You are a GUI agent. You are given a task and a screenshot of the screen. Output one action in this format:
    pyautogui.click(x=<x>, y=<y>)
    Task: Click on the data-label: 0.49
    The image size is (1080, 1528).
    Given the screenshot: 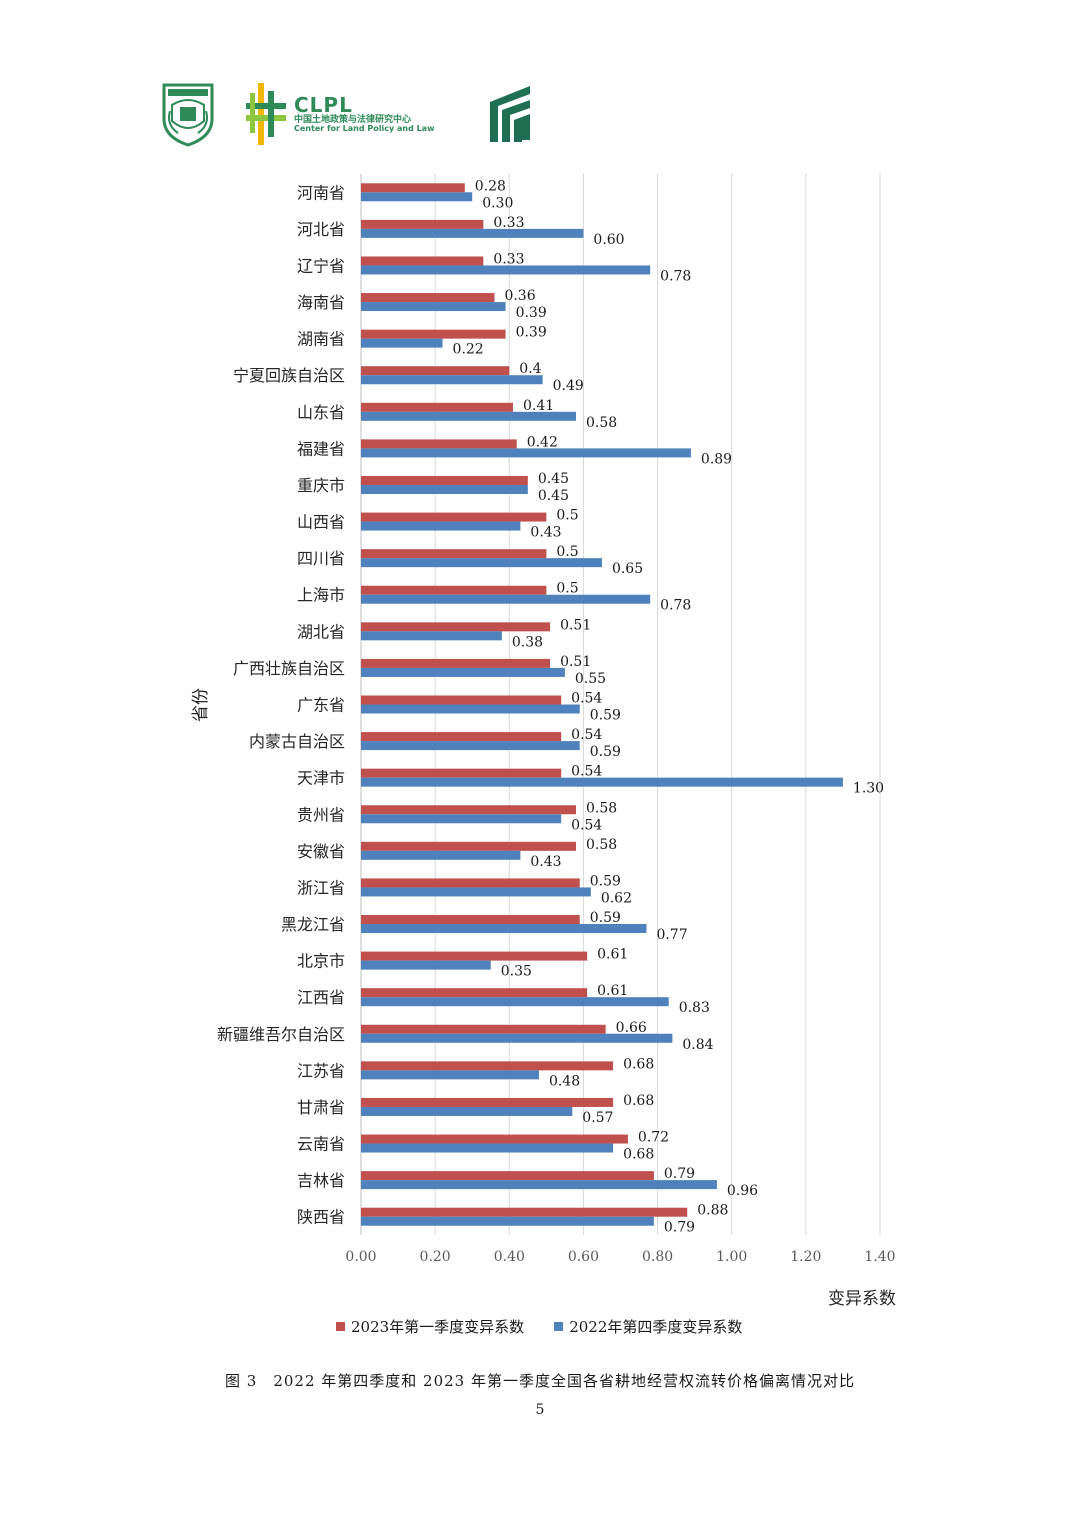 What is the action you would take?
    pyautogui.click(x=568, y=386)
    